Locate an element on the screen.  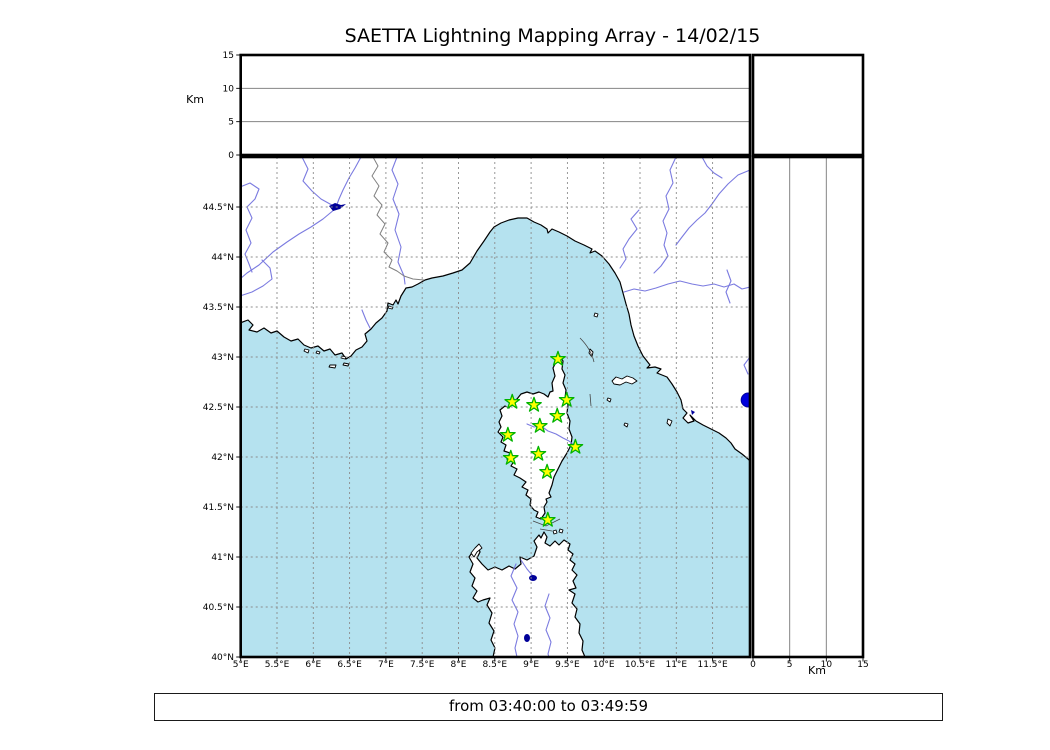
km-tick-label-bottom: 5 is located at coordinates (790, 665).